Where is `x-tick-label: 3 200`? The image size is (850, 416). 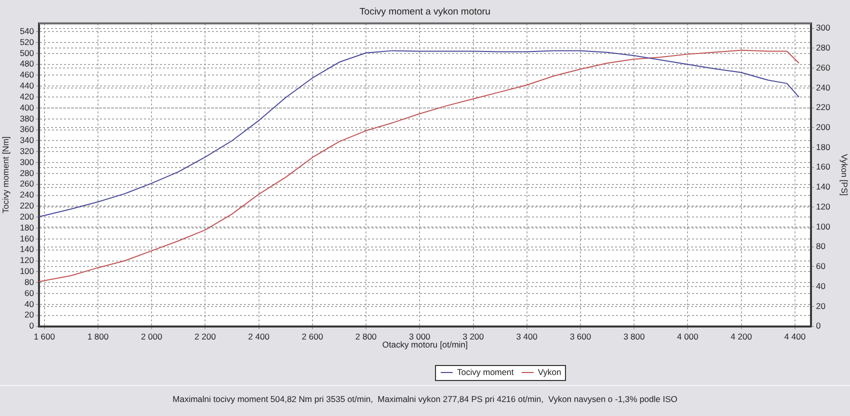
x-tick-label: 3 200 is located at coordinates (473, 337).